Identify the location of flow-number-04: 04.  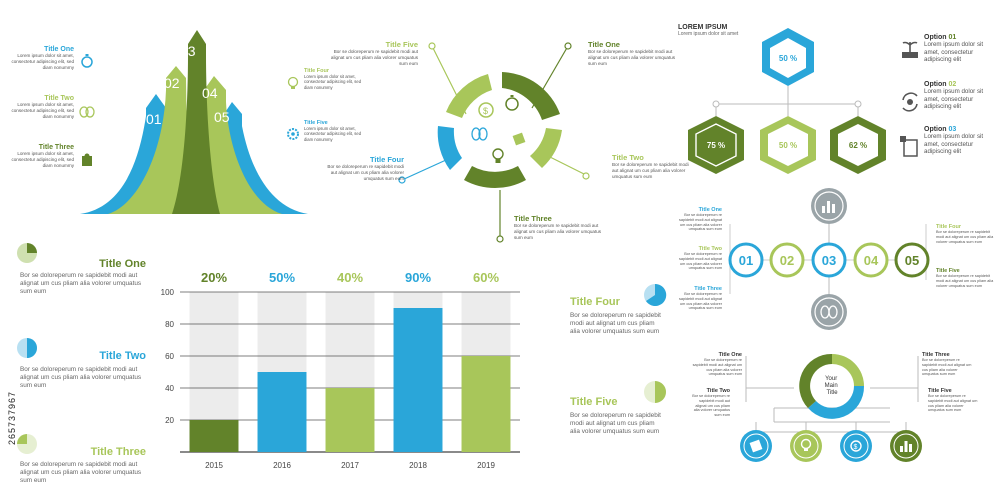
(871, 260).